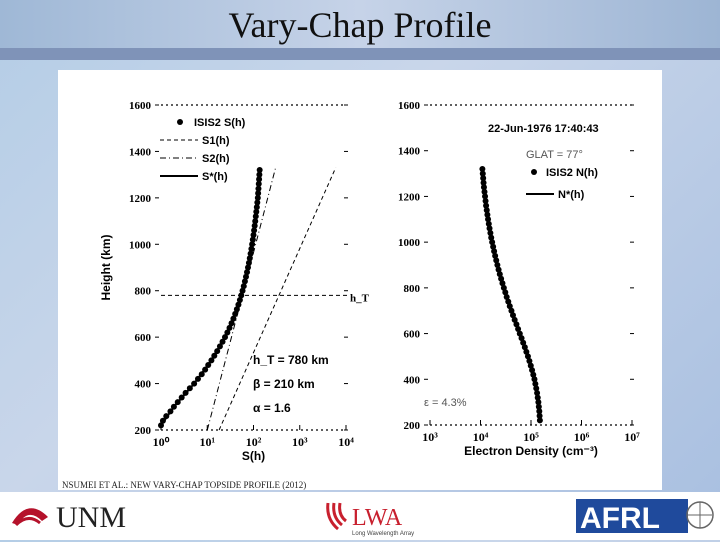  Describe the element at coordinates (284, 384) in the screenshot. I see `annotation-beta: β = 210 km` at that location.